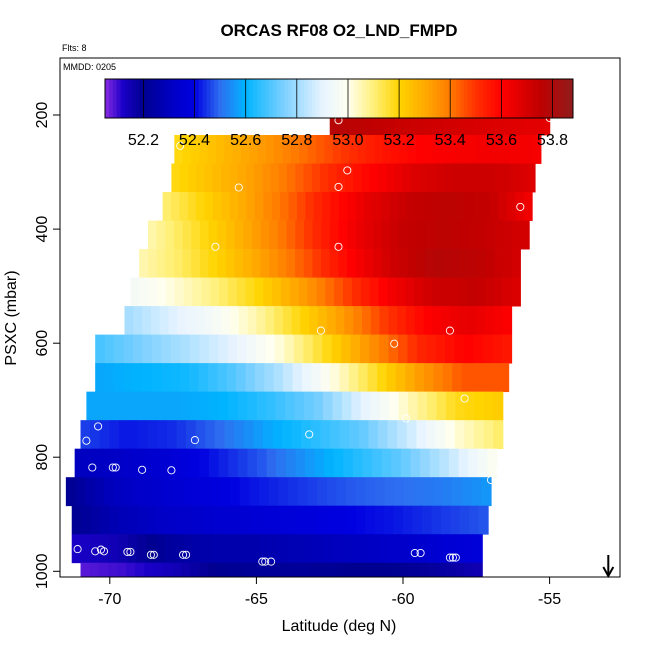 This screenshot has width=650, height=650. I want to click on y-axis-label: PSXC (mbar), so click(11, 317).